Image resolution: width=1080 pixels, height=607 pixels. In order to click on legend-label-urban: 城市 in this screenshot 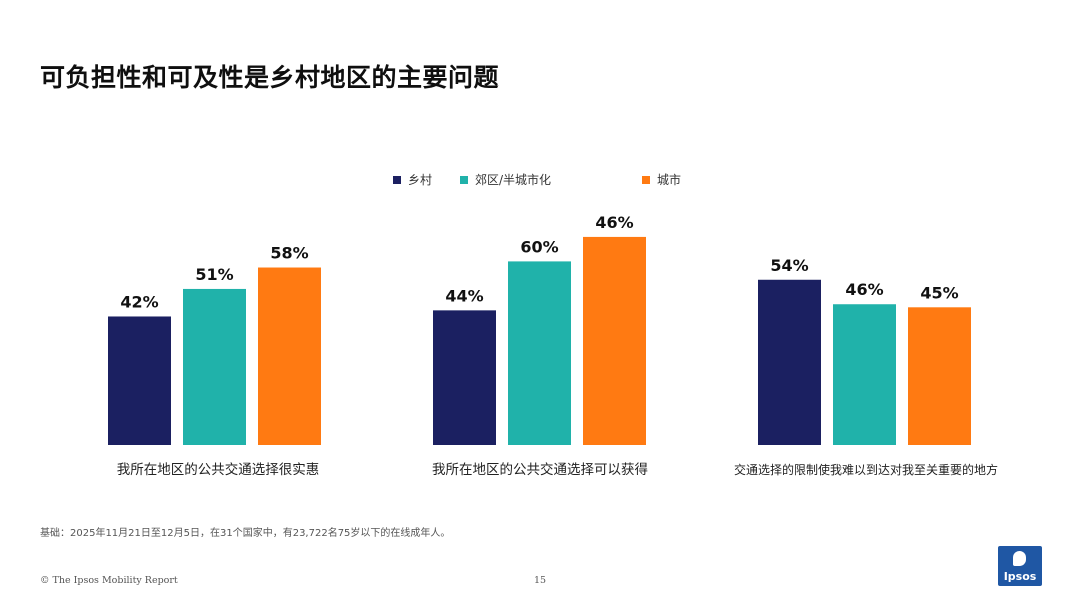, I will do `click(669, 180)`.